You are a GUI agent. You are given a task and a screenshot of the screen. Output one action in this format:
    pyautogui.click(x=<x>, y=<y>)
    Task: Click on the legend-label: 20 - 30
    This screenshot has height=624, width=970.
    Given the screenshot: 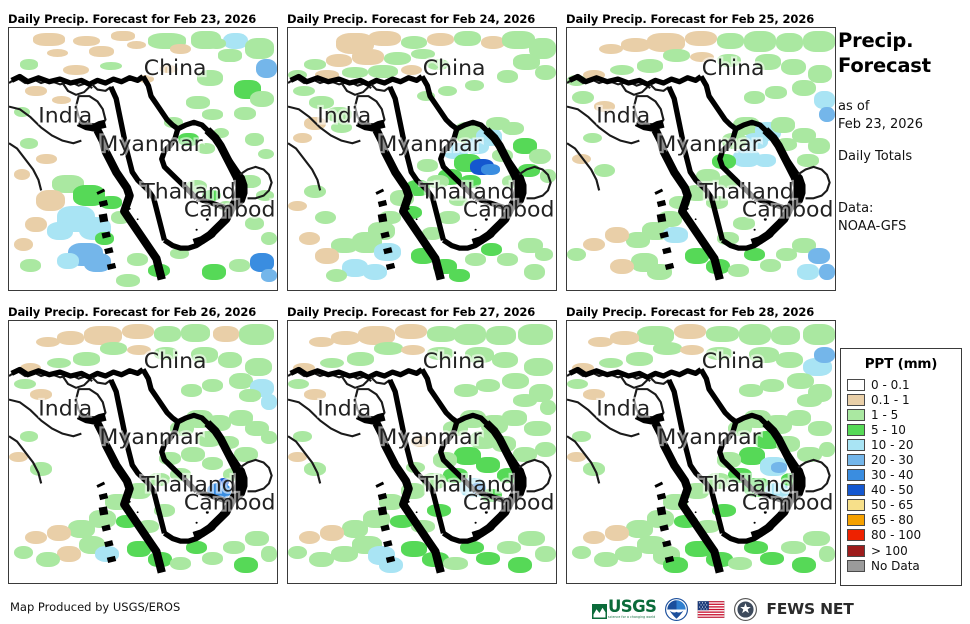 What is the action you would take?
    pyautogui.click(x=892, y=460)
    